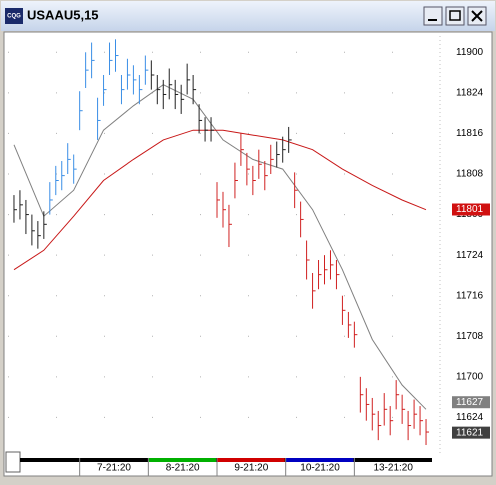  I want to click on y-tick-label: 11824, so click(470, 92).